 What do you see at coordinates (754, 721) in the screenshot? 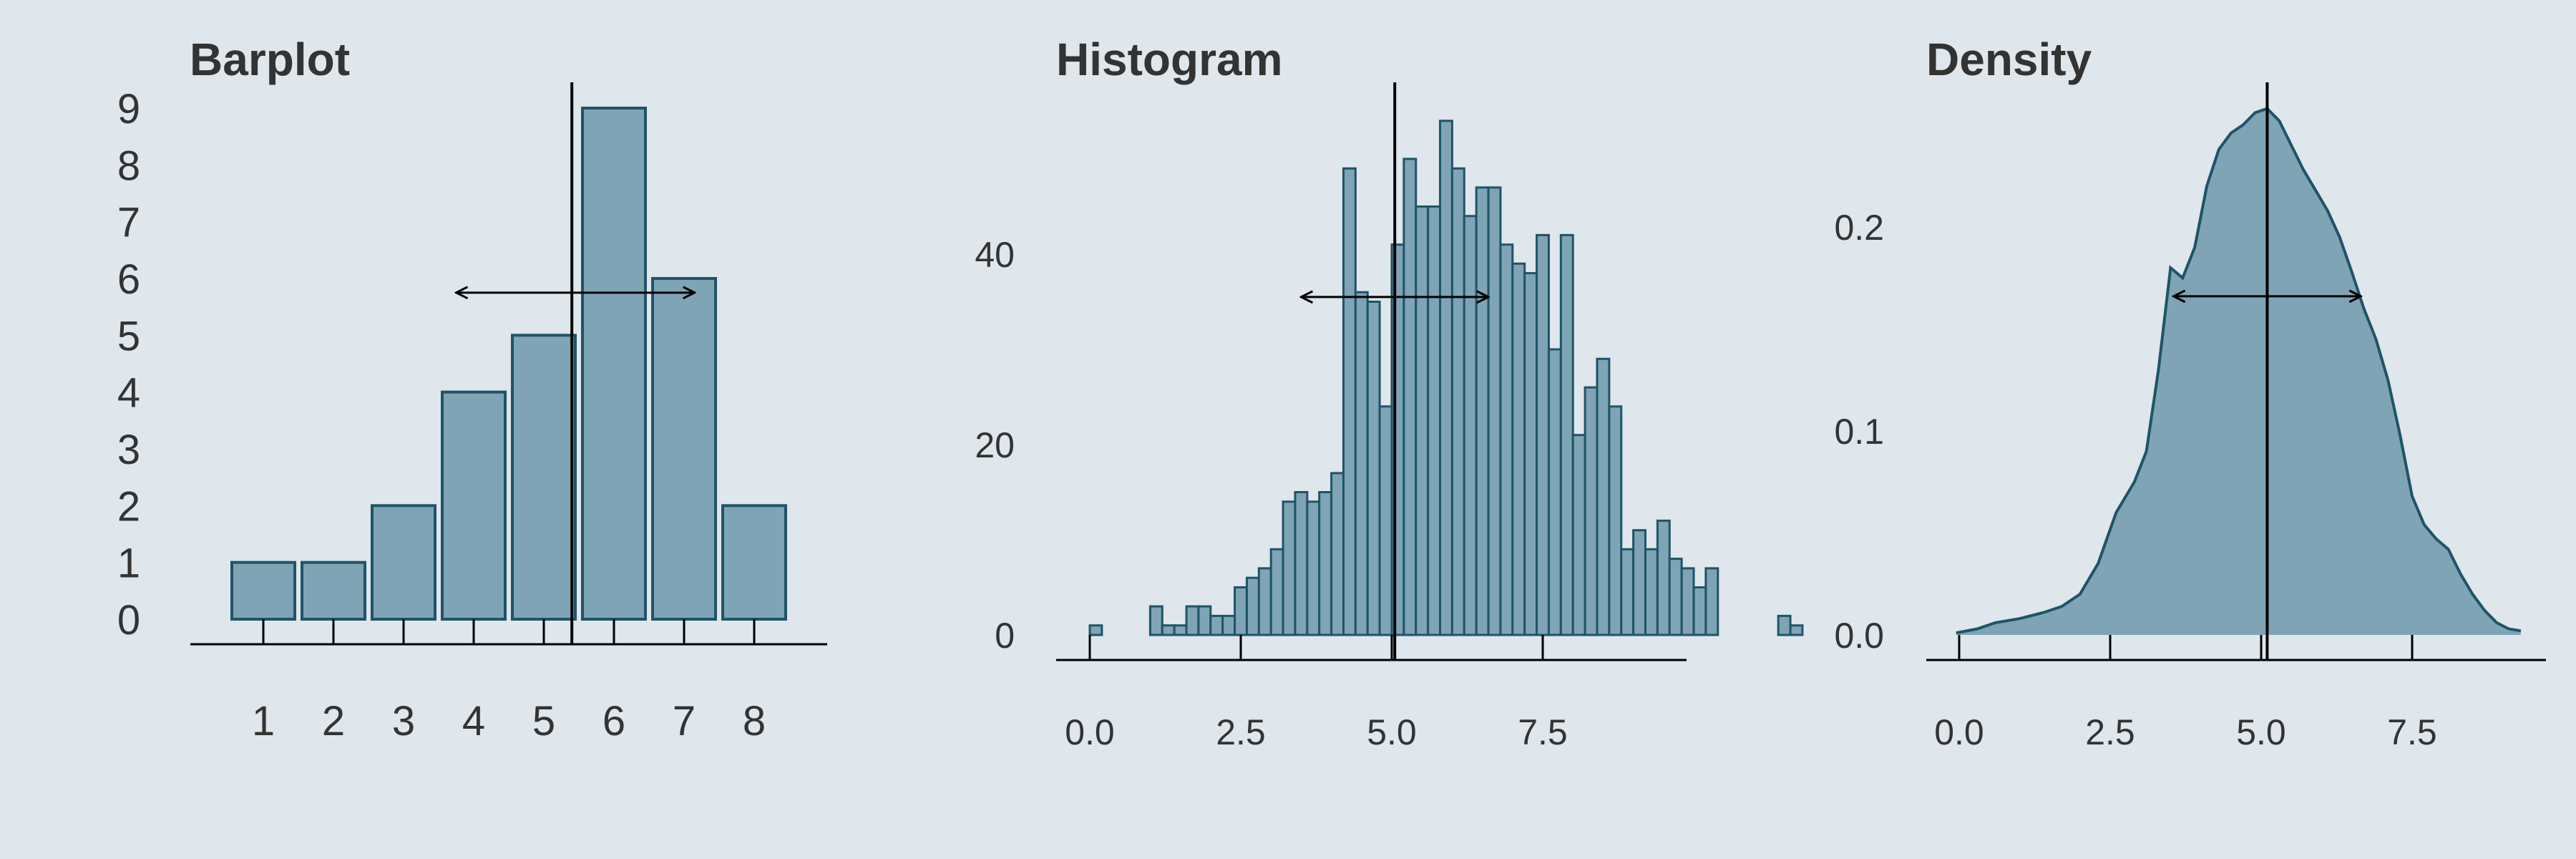
I see `barplot-x-tick-label: 8` at bounding box center [754, 721].